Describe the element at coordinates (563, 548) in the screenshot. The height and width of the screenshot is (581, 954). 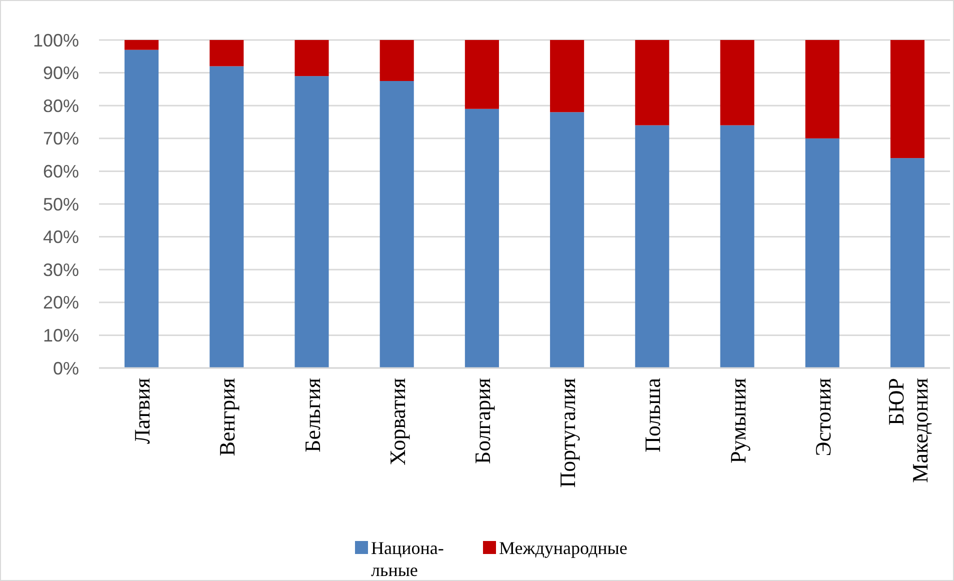
I see `legend-label: Международные` at that location.